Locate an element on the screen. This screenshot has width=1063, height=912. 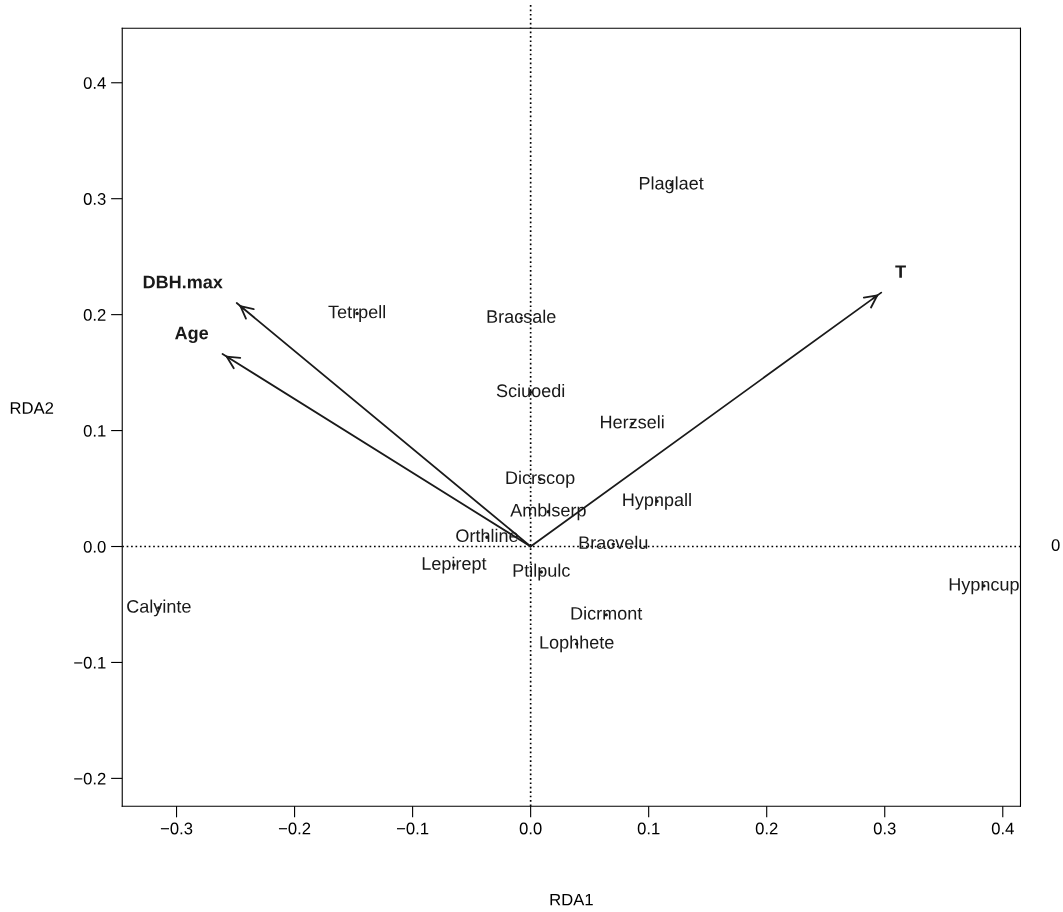
data-label: Herzseli is located at coordinates (632, 422).